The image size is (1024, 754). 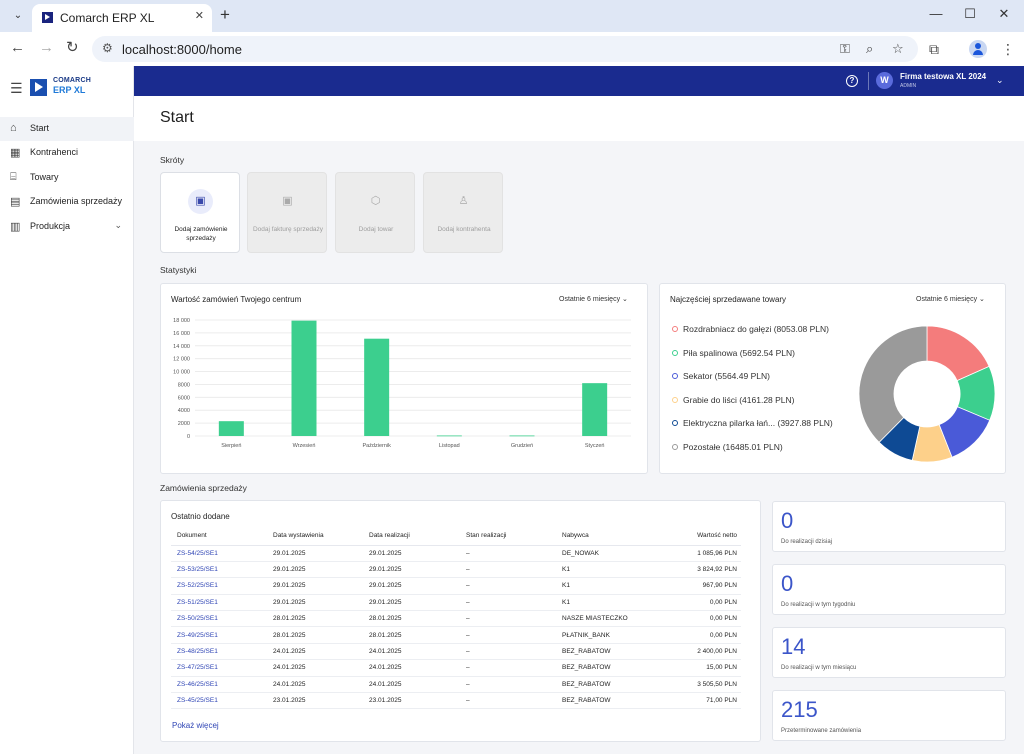 I want to click on table-cell: 28.01.2025, so click(x=315, y=619).